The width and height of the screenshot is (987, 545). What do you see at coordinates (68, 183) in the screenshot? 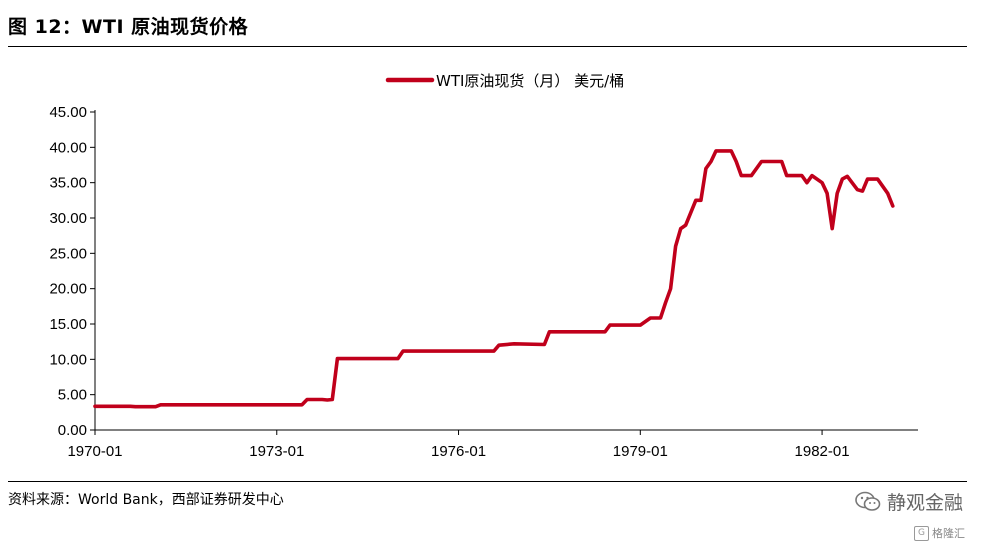
I see `y-tick-label: 35.00` at bounding box center [68, 183].